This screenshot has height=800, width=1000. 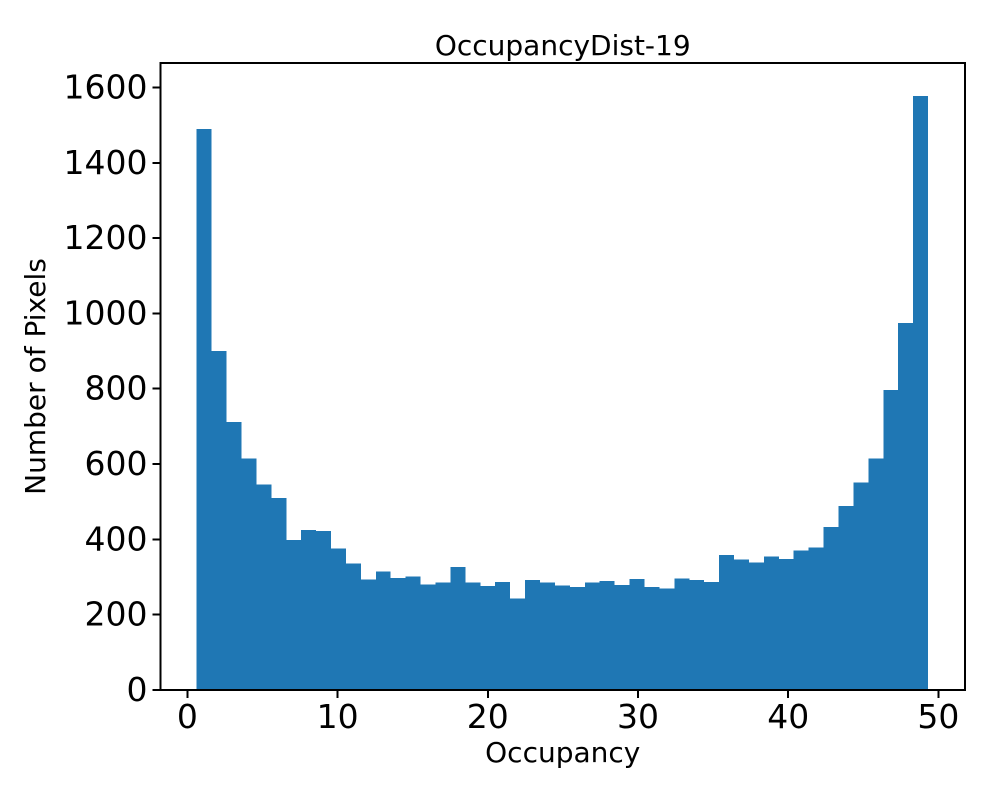 What do you see at coordinates (137, 689) in the screenshot?
I see `y-tick-label: 0` at bounding box center [137, 689].